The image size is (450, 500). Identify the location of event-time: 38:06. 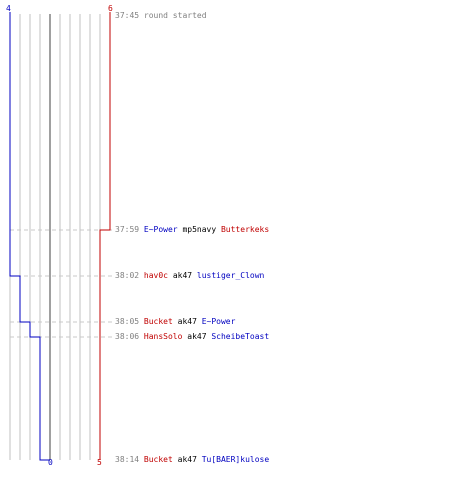
(129, 336).